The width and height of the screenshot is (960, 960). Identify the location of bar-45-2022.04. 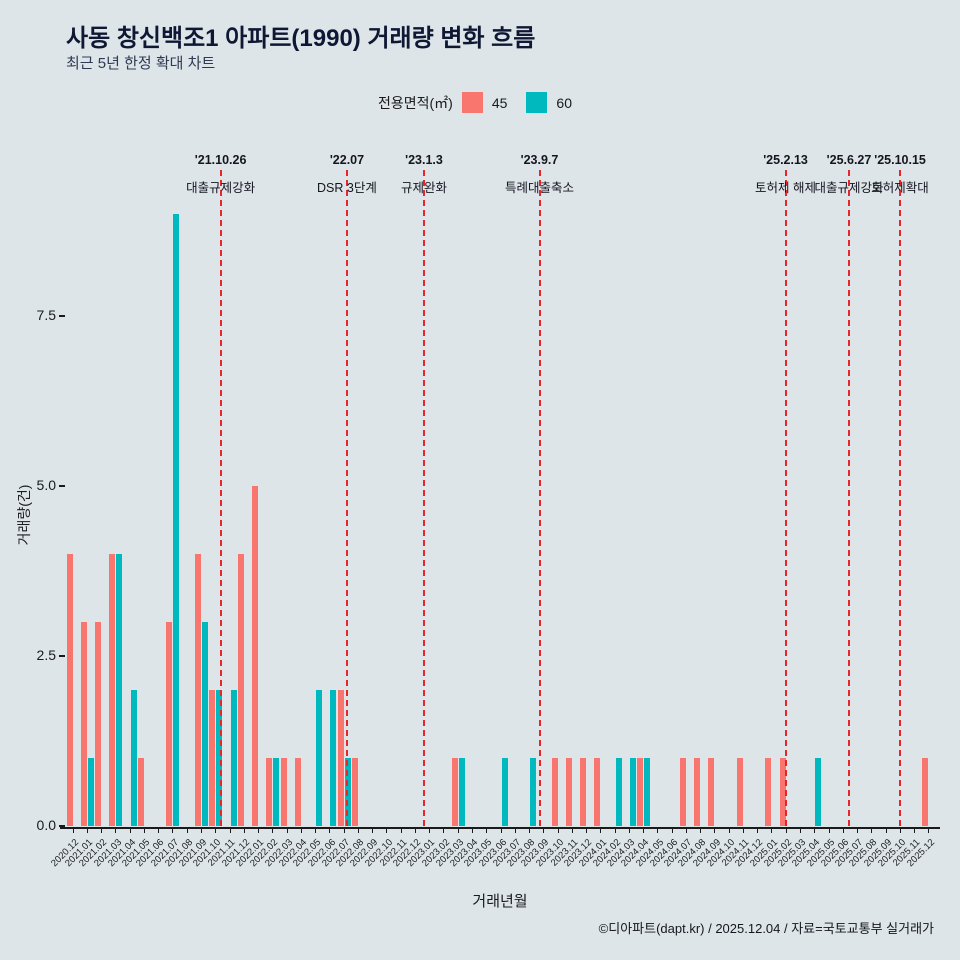
(297, 792).